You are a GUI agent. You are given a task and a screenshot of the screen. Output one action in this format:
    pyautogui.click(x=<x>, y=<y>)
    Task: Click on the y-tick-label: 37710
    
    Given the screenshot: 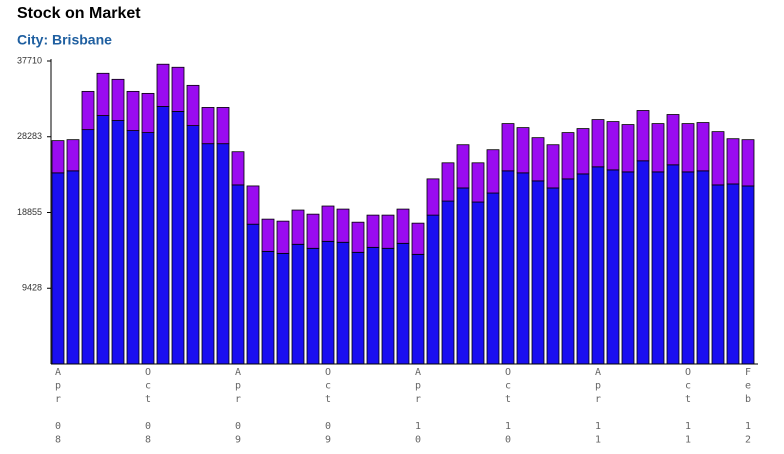 What is the action you would take?
    pyautogui.click(x=29, y=60)
    